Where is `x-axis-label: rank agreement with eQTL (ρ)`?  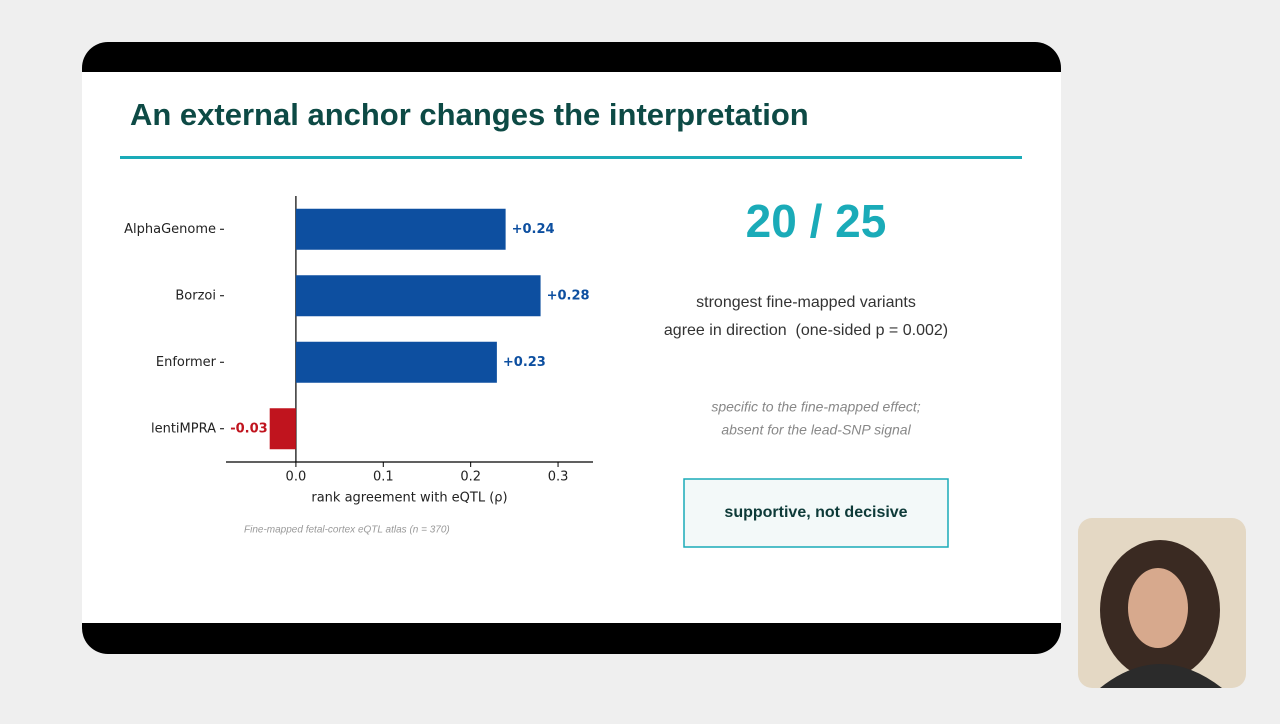
x-axis-label: rank agreement with eQTL (ρ) is located at coordinates (409, 498).